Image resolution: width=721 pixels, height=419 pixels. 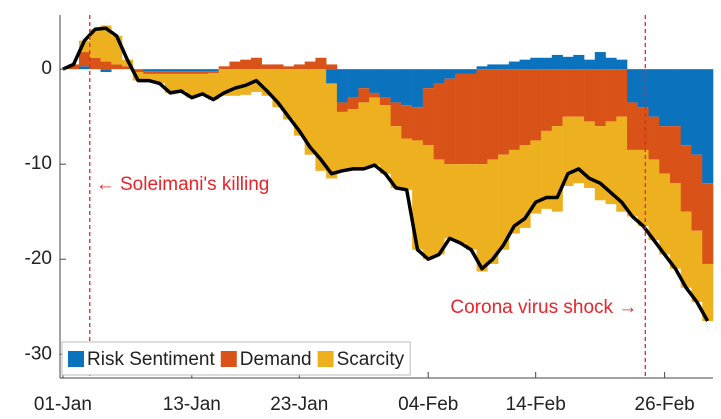 I want to click on y-tick-label: -20, so click(x=38, y=258).